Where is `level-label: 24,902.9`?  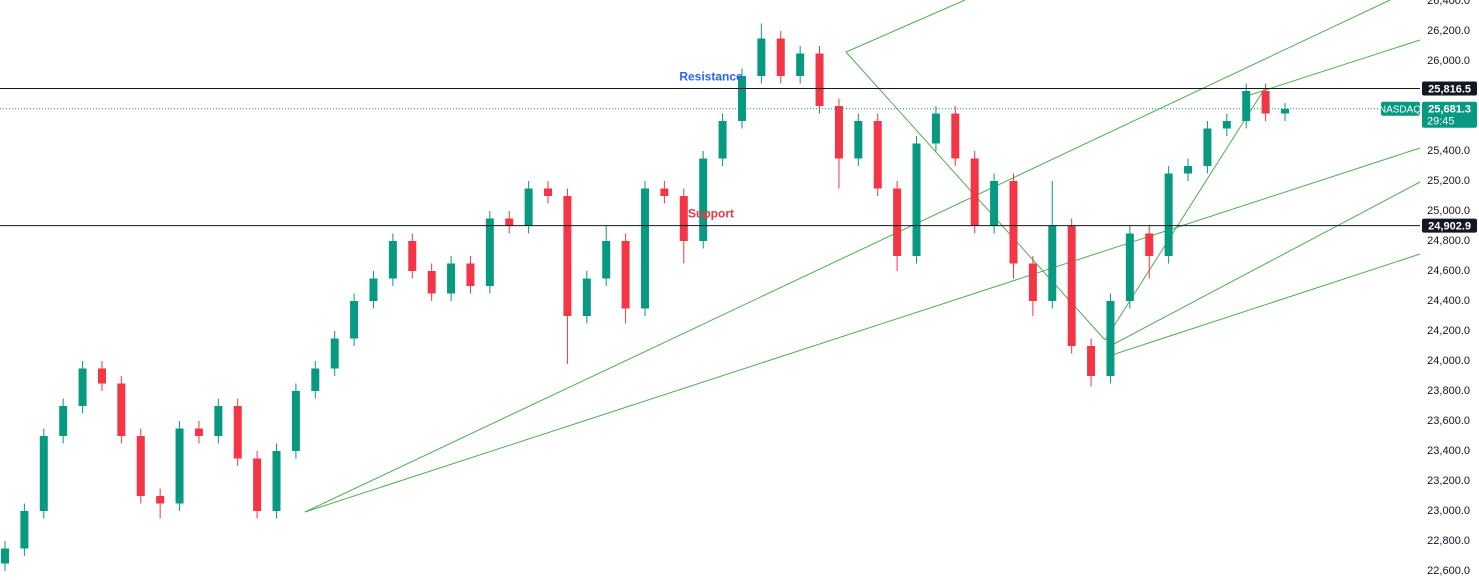 level-label: 24,902.9 is located at coordinates (1449, 226).